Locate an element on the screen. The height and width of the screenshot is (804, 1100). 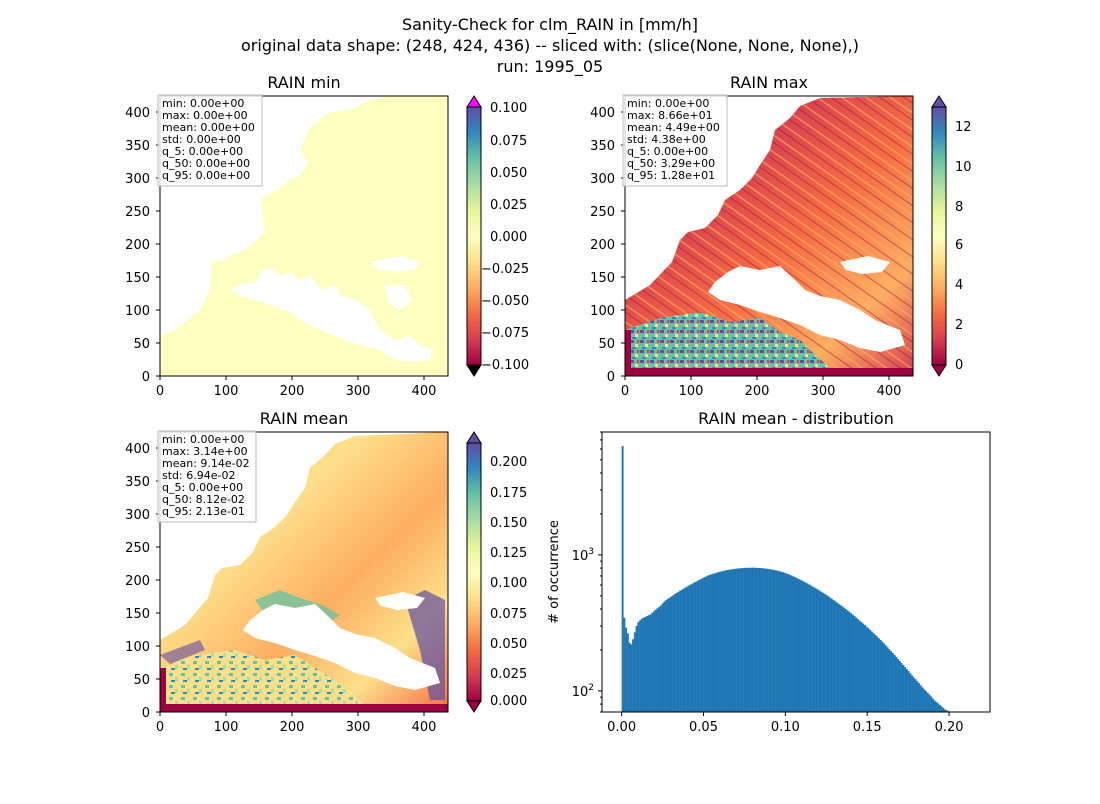
colorbar-rain-max: 12 10 8 6 4 2 0 is located at coordinates (951, 236).